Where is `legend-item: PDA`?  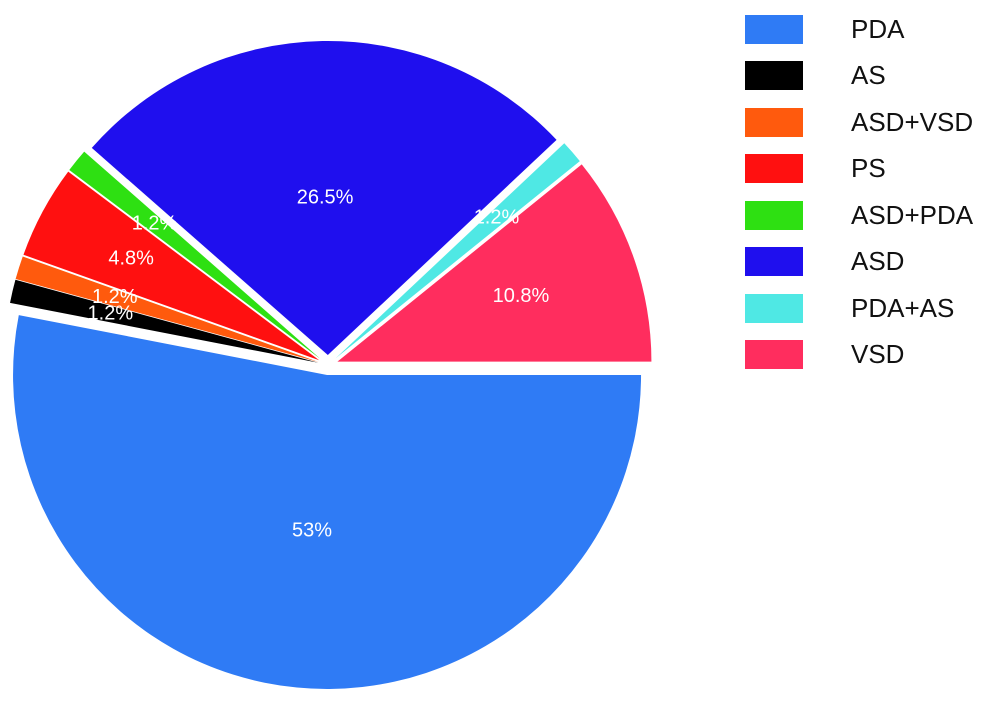 legend-item: PDA is located at coordinates (870, 29).